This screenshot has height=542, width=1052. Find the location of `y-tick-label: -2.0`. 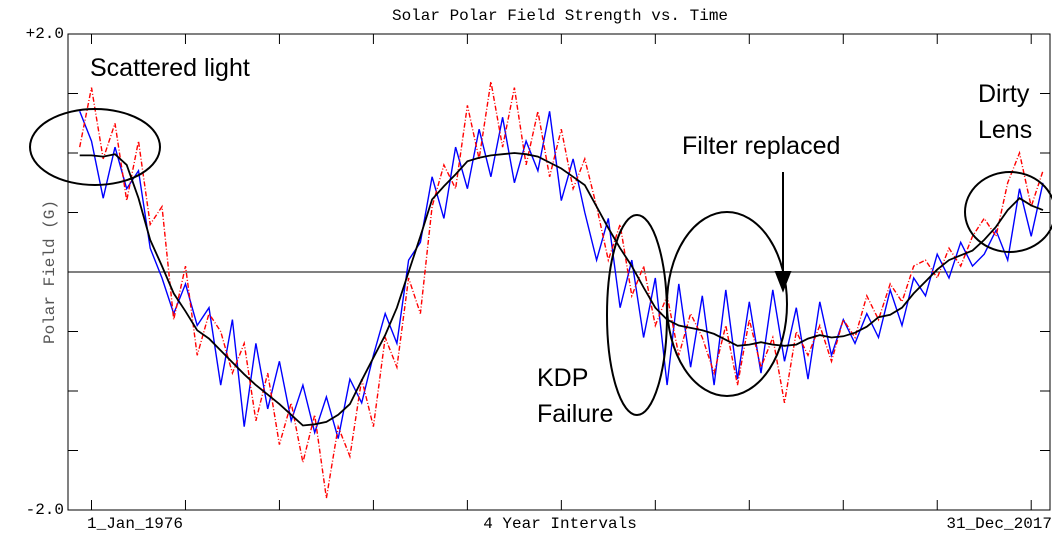

y-tick-label: -2.0 is located at coordinates (45, 510).